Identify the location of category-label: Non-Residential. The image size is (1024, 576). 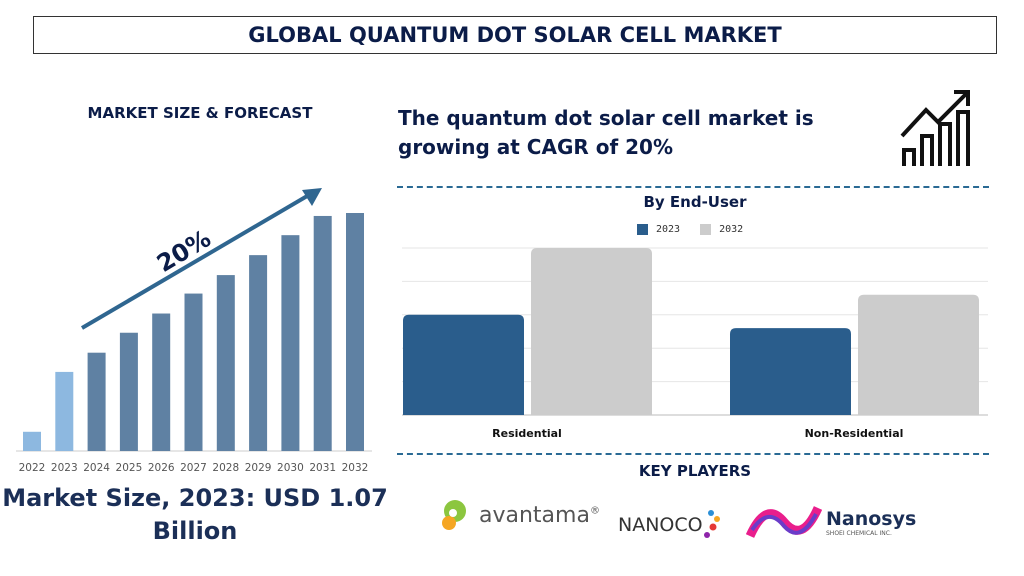
(854, 433).